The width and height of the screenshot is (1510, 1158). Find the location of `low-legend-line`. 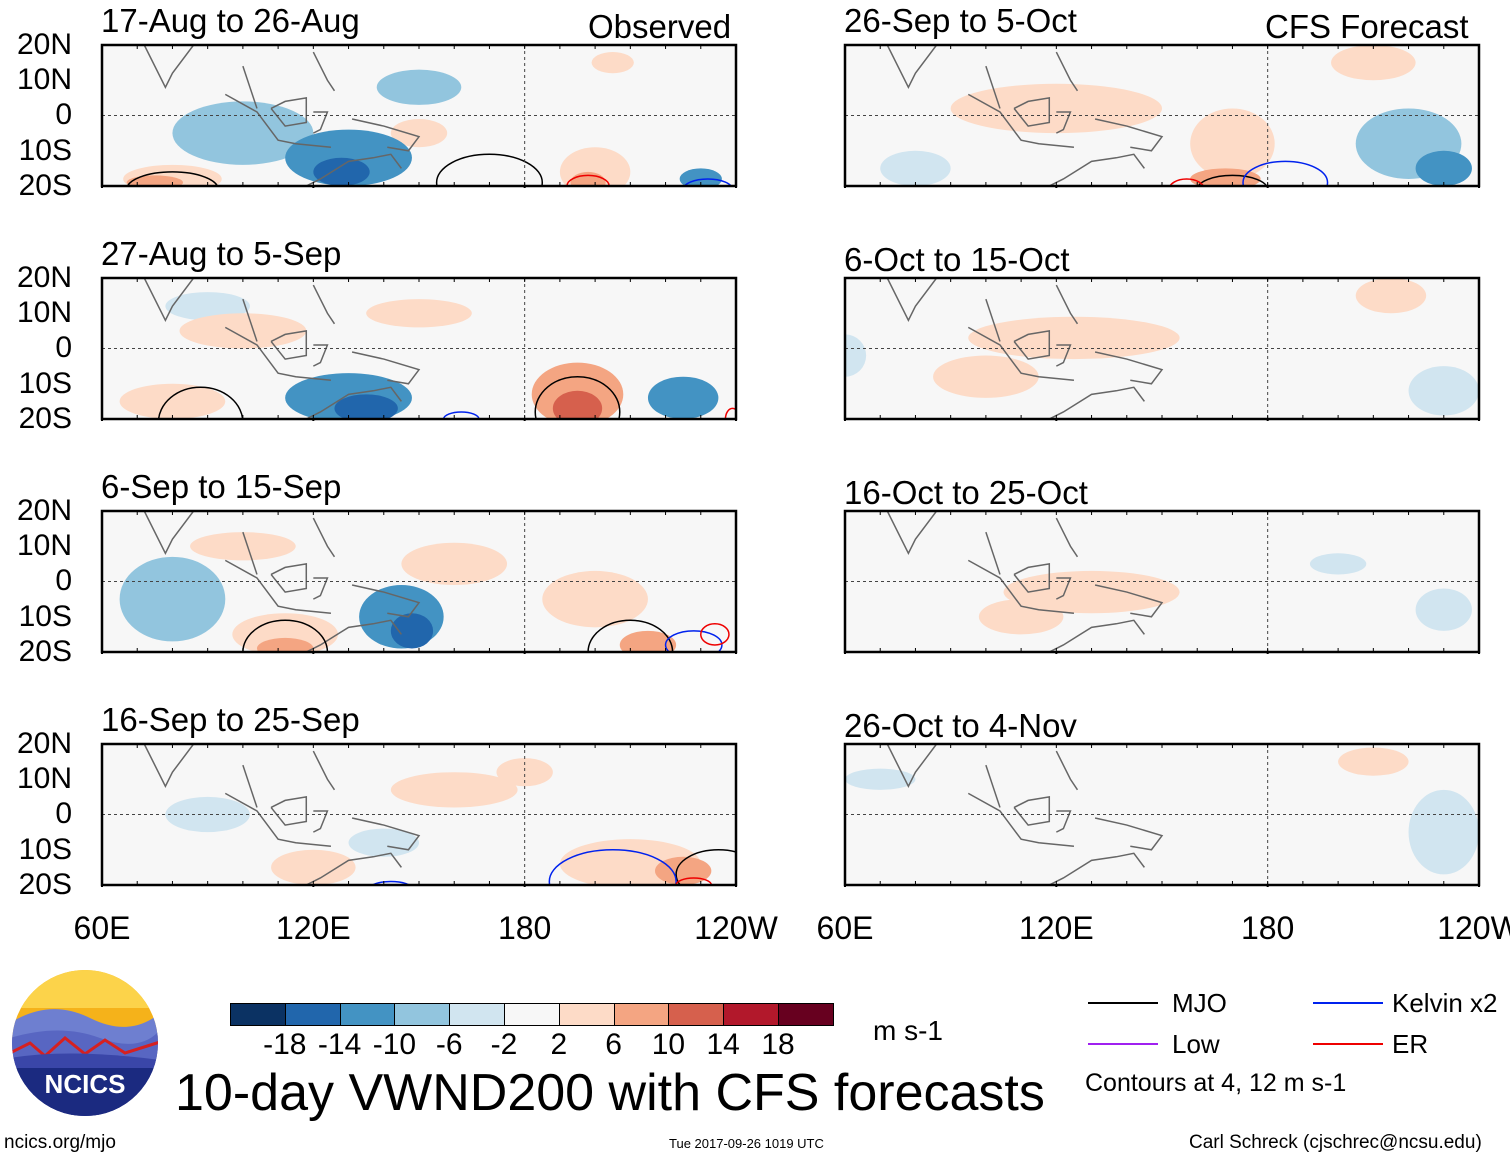

low-legend-line is located at coordinates (1123, 1044).